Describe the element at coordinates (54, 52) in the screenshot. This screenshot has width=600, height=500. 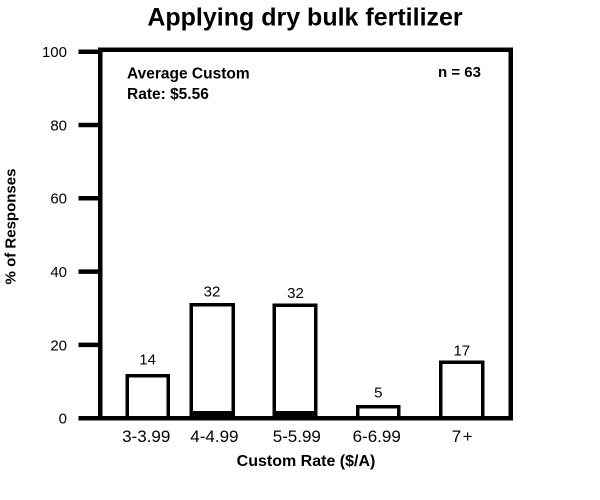
I see `svg-text: 100` at that location.